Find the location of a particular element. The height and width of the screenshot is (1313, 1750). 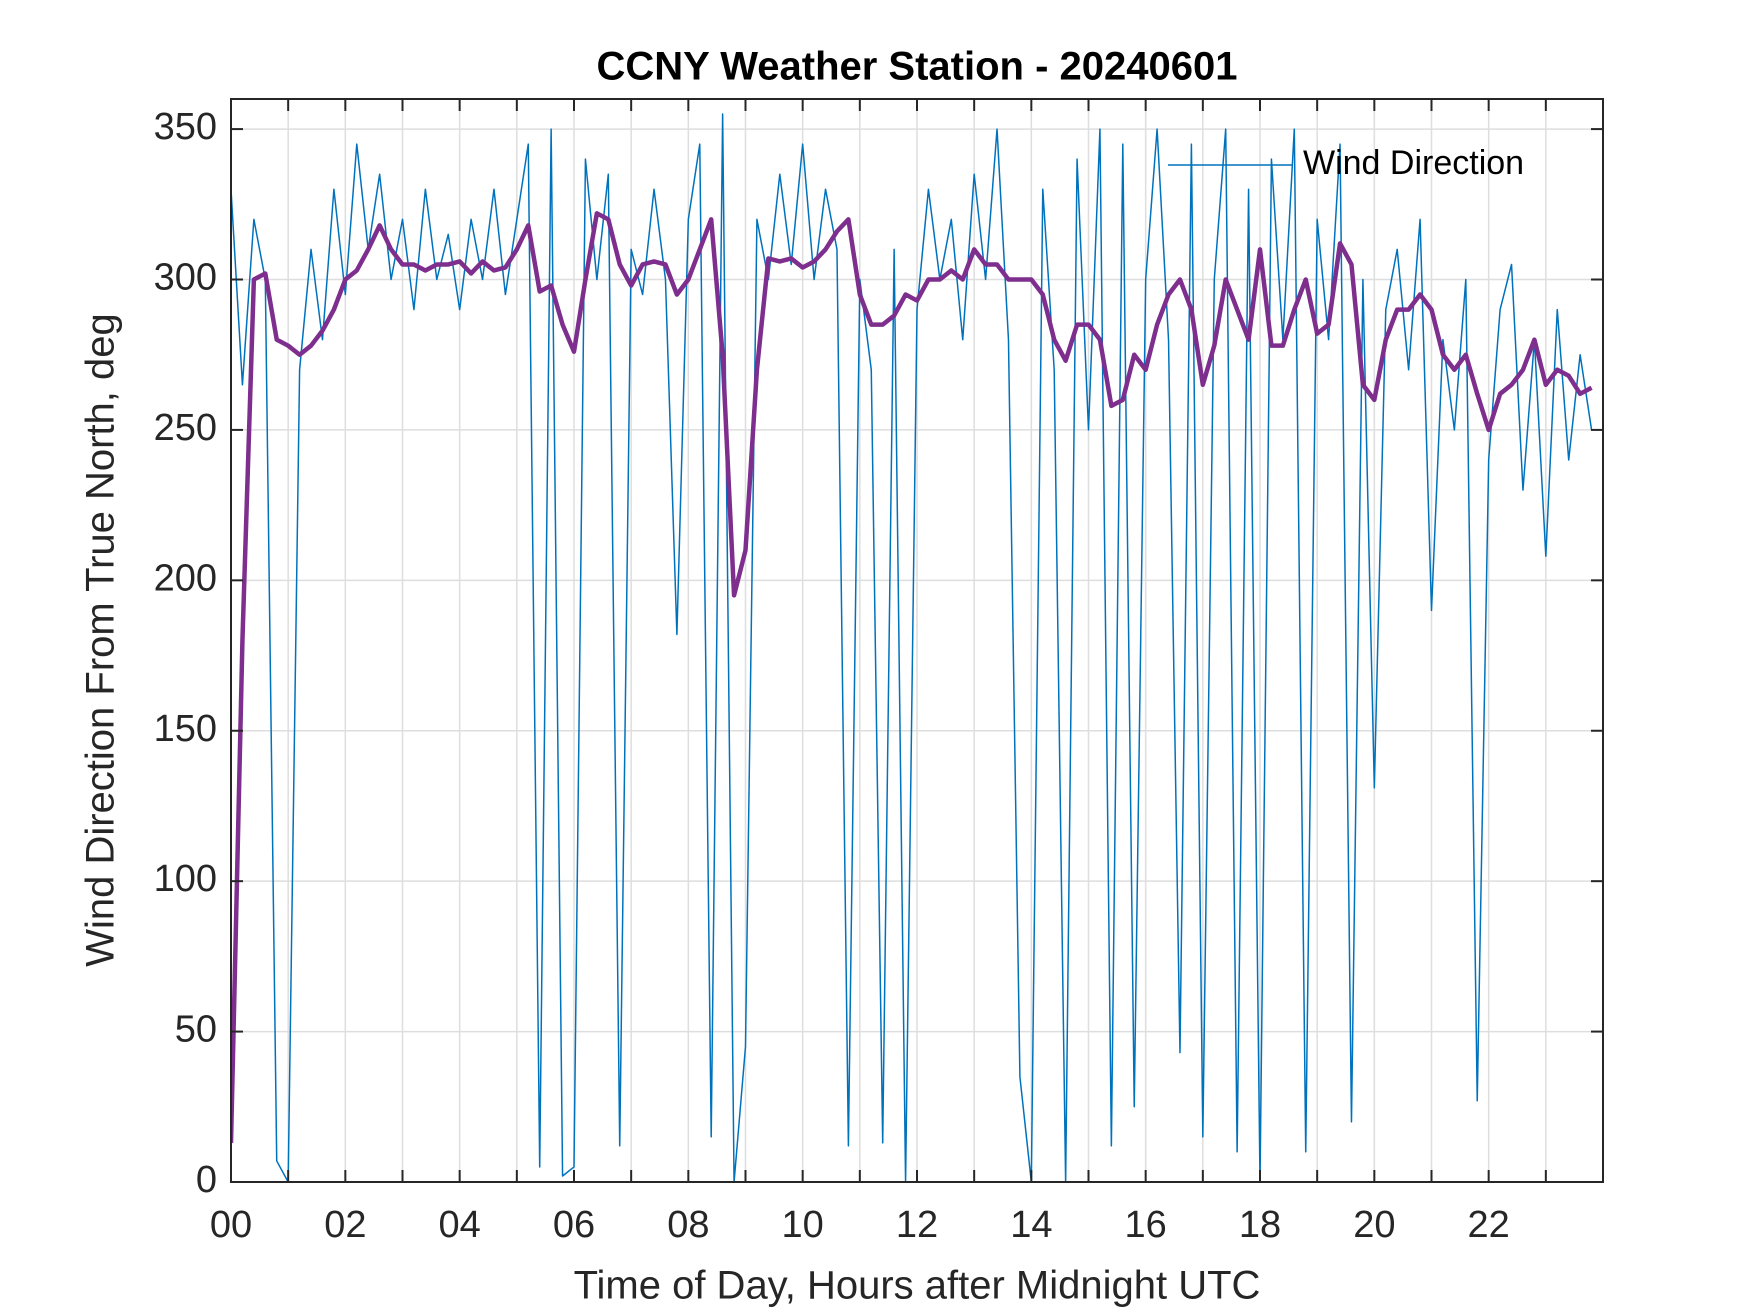

x-tick-label: 16 is located at coordinates (1146, 1225).